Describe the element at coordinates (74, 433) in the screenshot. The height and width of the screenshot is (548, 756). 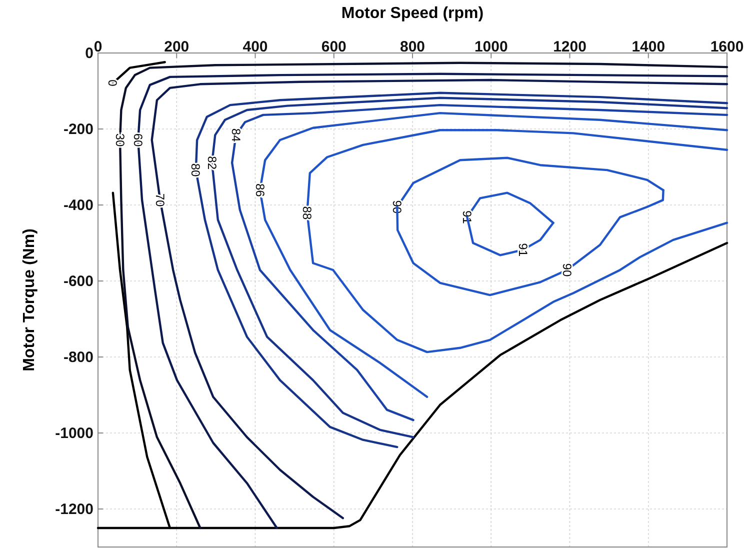
I see `y-tick-label: -1000` at that location.